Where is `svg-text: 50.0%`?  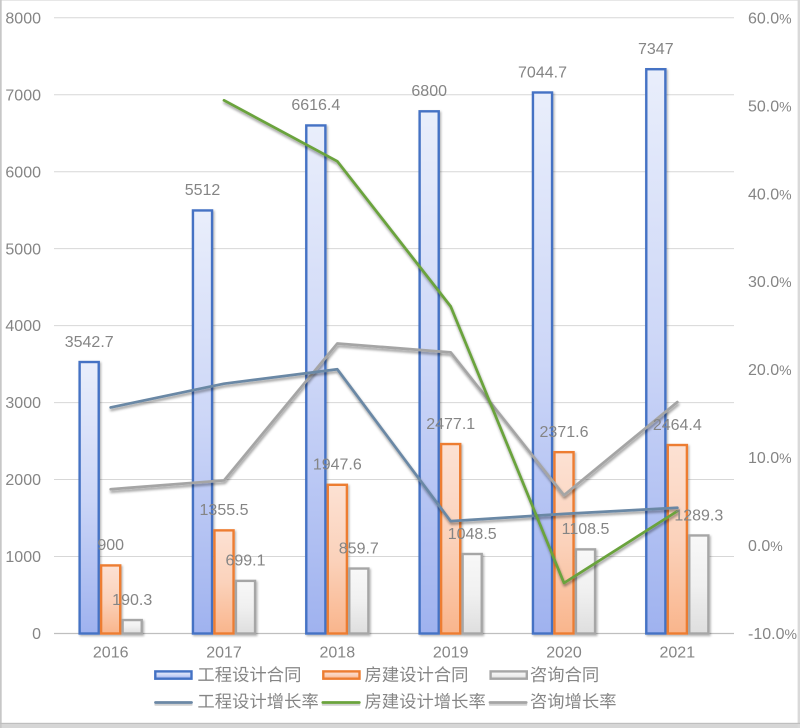 svg-text: 50.0% is located at coordinates (770, 106).